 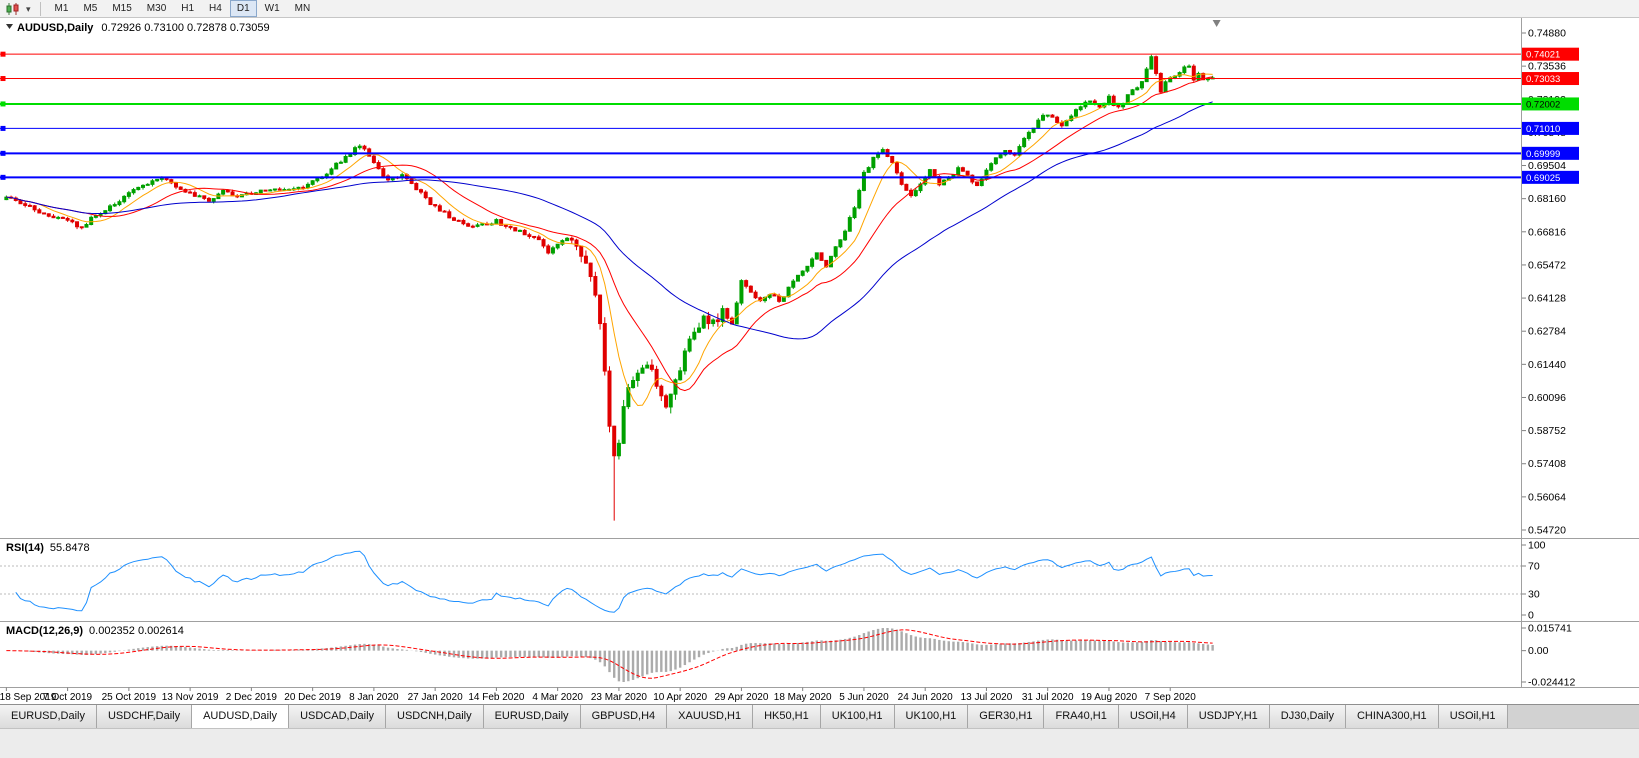 What do you see at coordinates (864, 697) in the screenshot?
I see `svg-text: 5 Jun 2020` at bounding box center [864, 697].